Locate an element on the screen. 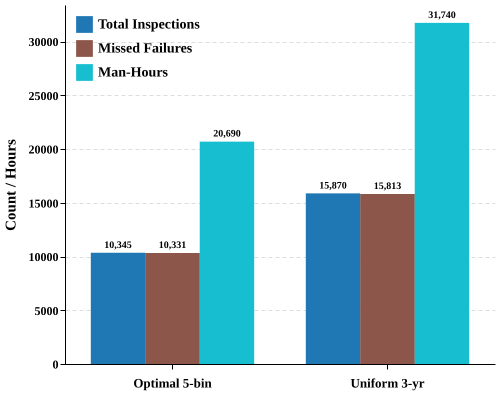 The height and width of the screenshot is (403, 504). legend-label: Total Inspections is located at coordinates (149, 25).